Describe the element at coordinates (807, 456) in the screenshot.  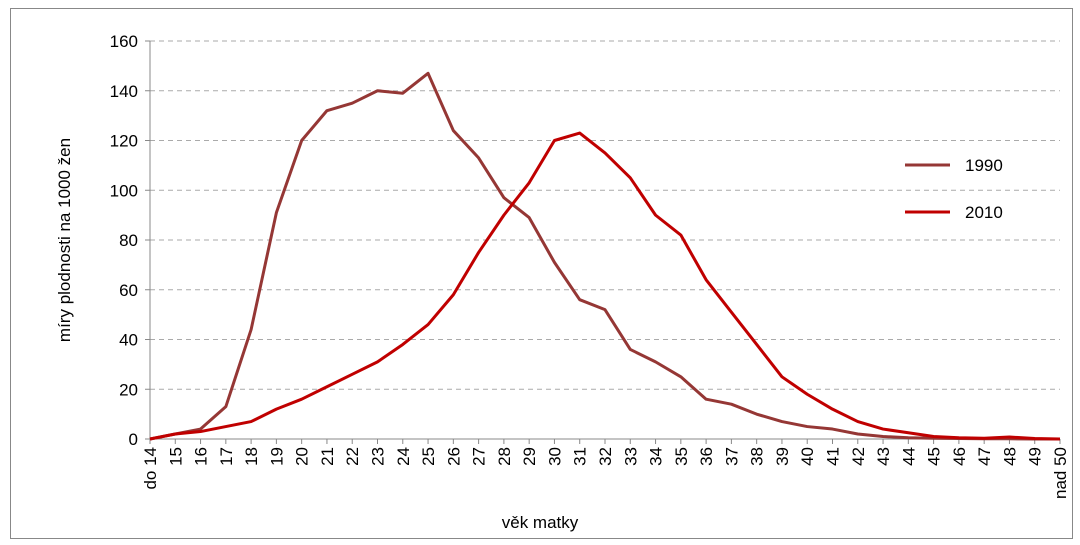
I see `x-tick-label: 40` at that location.